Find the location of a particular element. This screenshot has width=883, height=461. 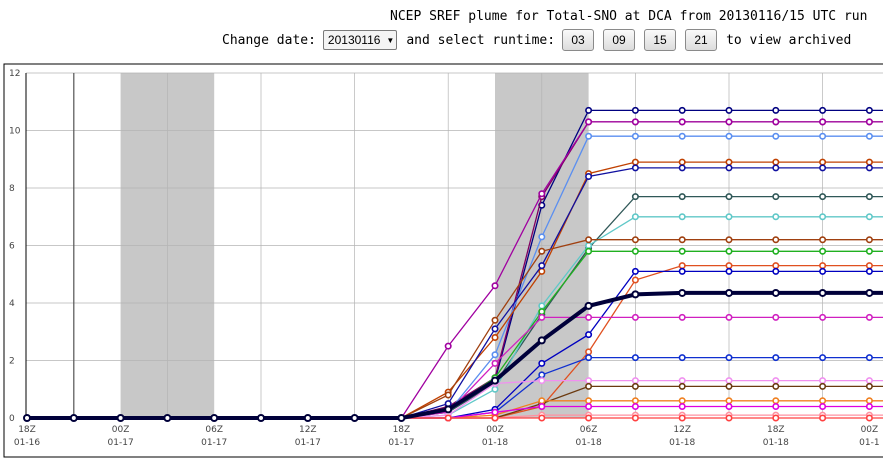

runtime-button-03: 03 is located at coordinates (578, 40).